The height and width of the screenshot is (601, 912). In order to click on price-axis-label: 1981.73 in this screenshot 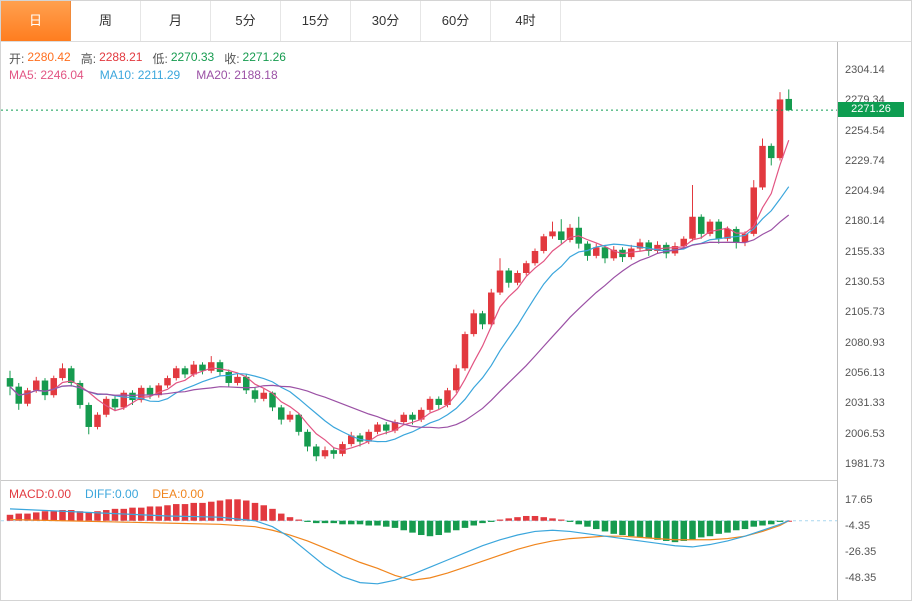, I will do `click(865, 463)`.